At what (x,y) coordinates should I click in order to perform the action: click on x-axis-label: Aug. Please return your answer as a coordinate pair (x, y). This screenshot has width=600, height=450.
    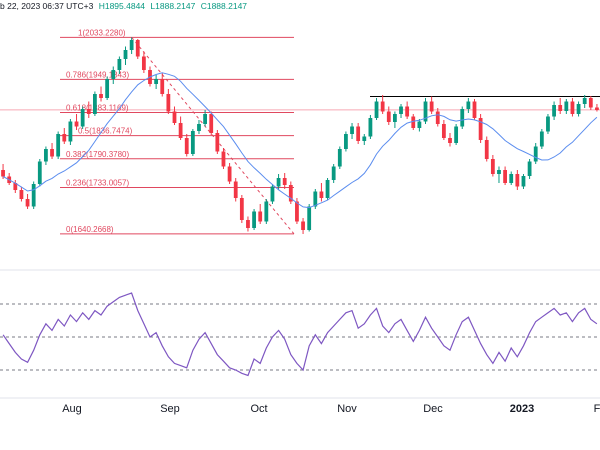
    Looking at the image, I should click on (72, 409).